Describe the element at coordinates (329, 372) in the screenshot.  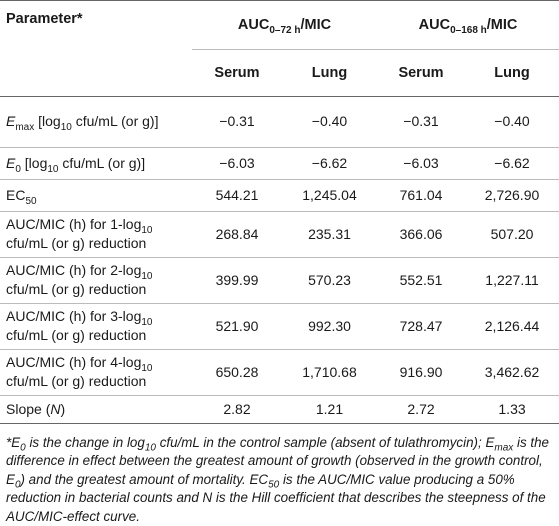
I see `value-cell: 1,710.68` at that location.